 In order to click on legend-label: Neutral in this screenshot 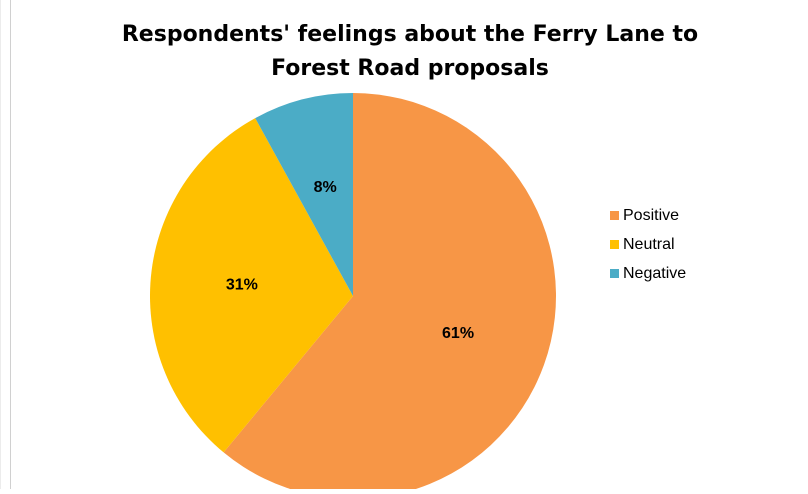, I will do `click(649, 244)`.